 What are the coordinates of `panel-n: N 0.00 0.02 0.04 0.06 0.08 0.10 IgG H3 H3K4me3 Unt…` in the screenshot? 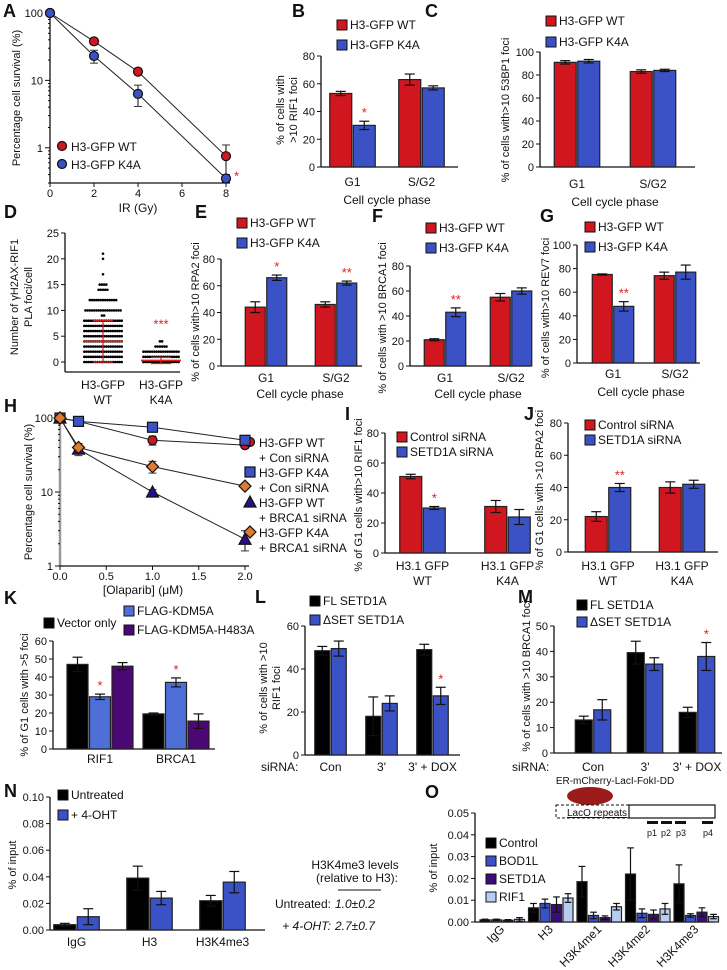 It's located at (134, 865).